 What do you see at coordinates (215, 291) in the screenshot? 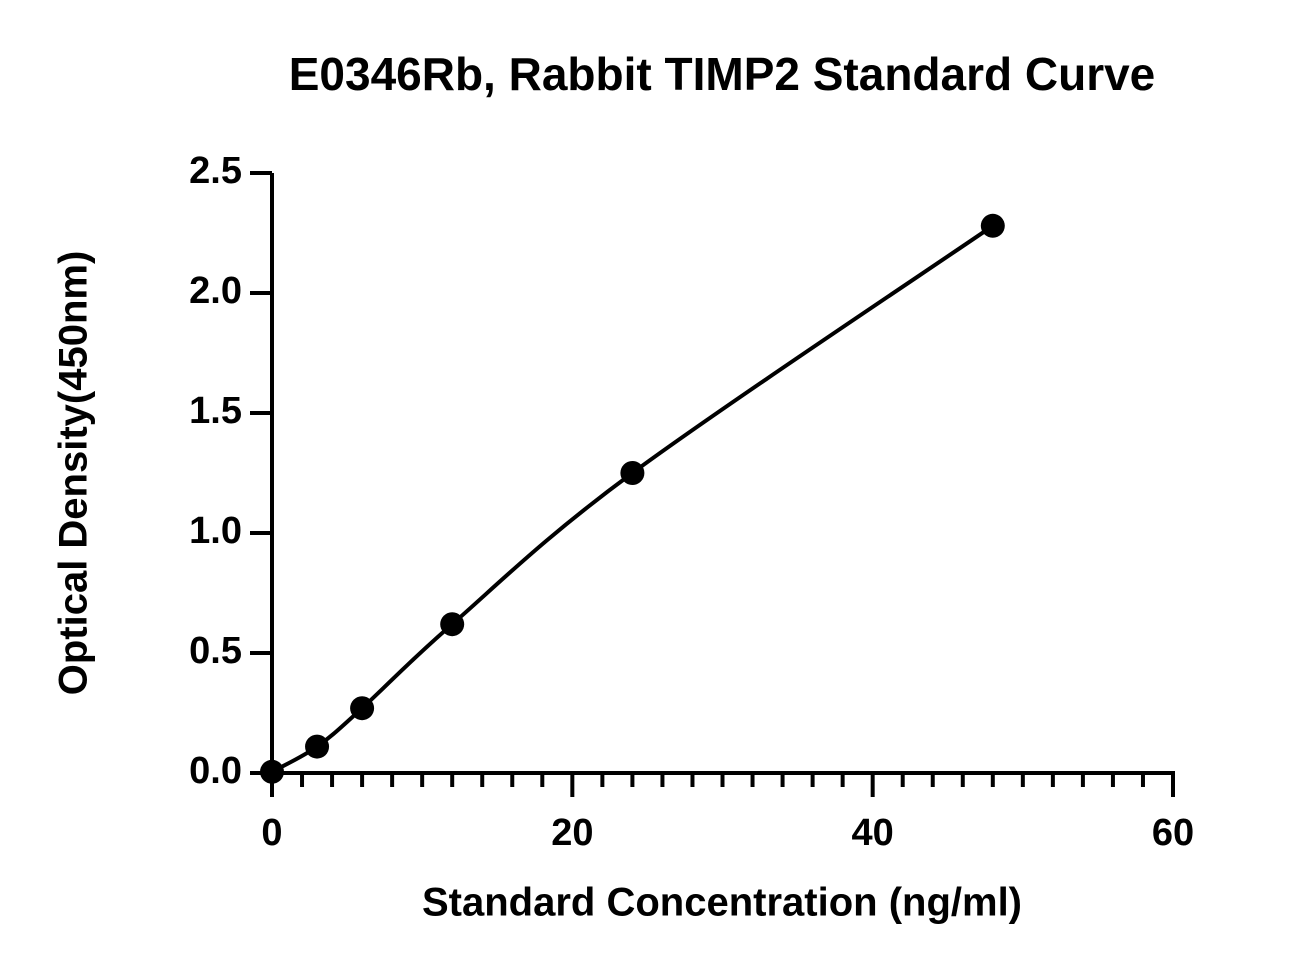
I see `y-tick-label: 2.0` at bounding box center [215, 291].